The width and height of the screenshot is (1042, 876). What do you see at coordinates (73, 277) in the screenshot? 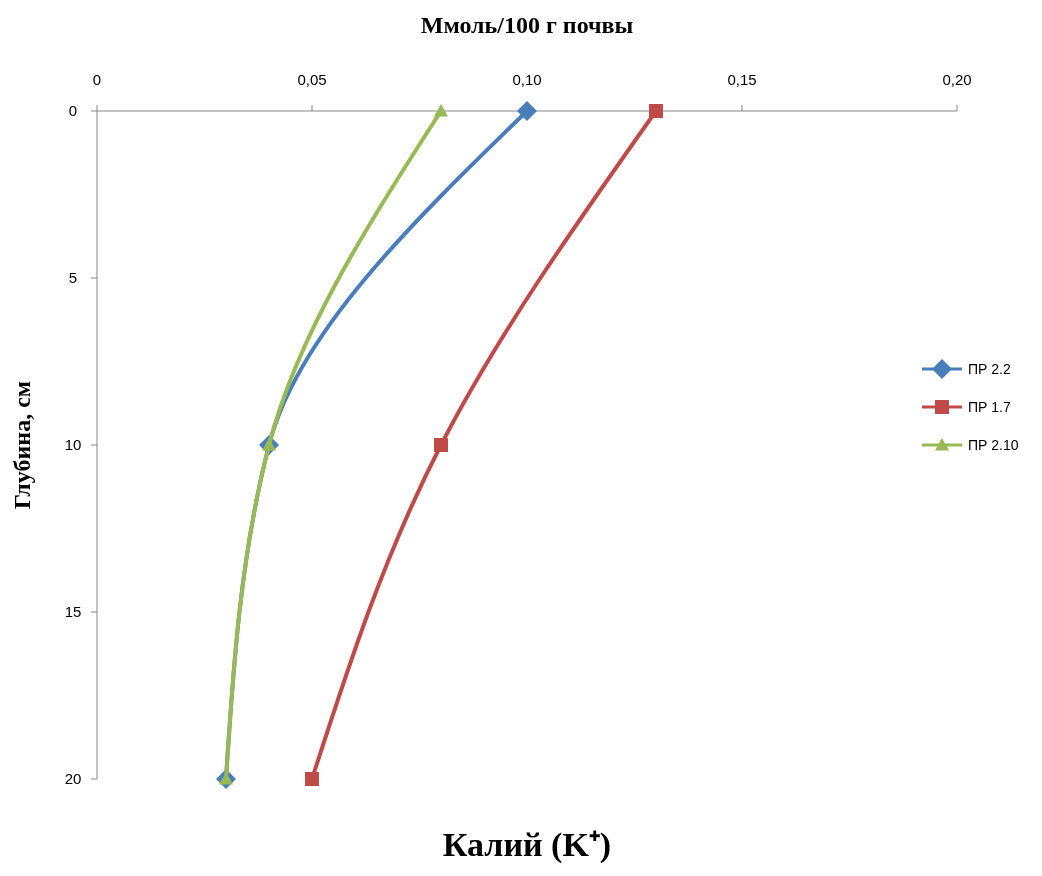
I see `y-tick-label: 5` at bounding box center [73, 277].